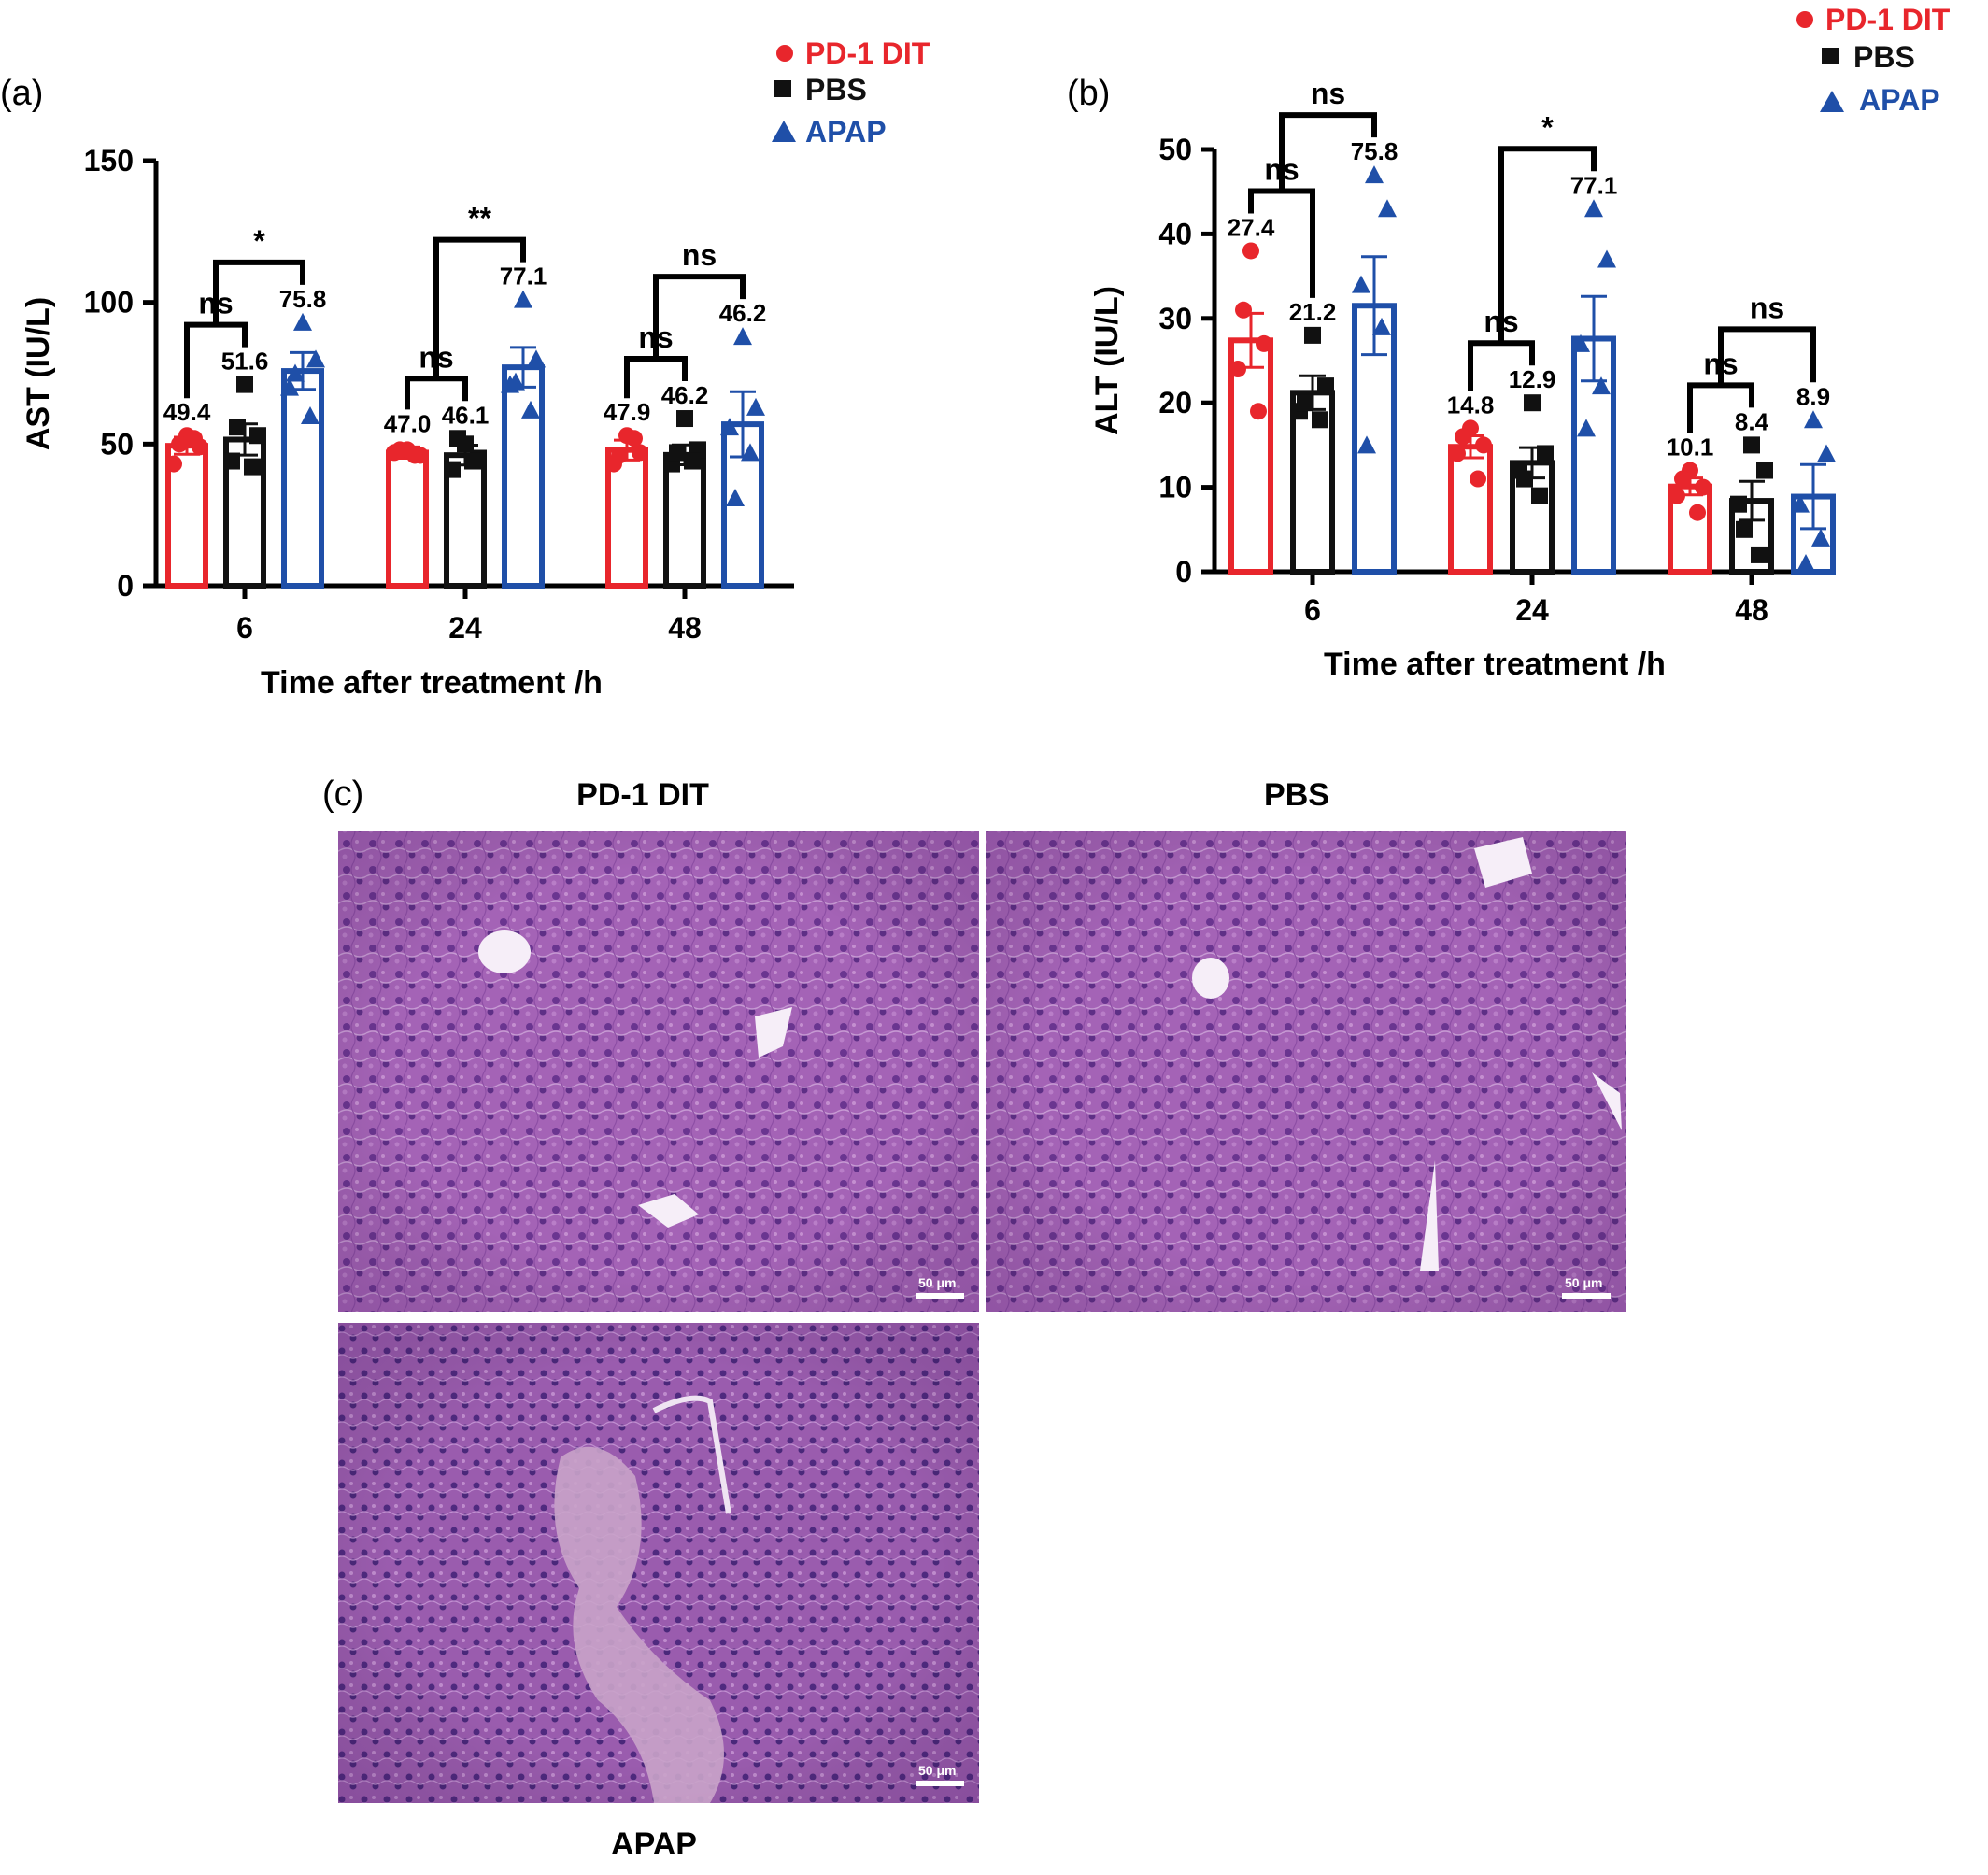 The width and height of the screenshot is (1988, 1875). What do you see at coordinates (259, 241) in the screenshot?
I see `significance-label: *` at bounding box center [259, 241].